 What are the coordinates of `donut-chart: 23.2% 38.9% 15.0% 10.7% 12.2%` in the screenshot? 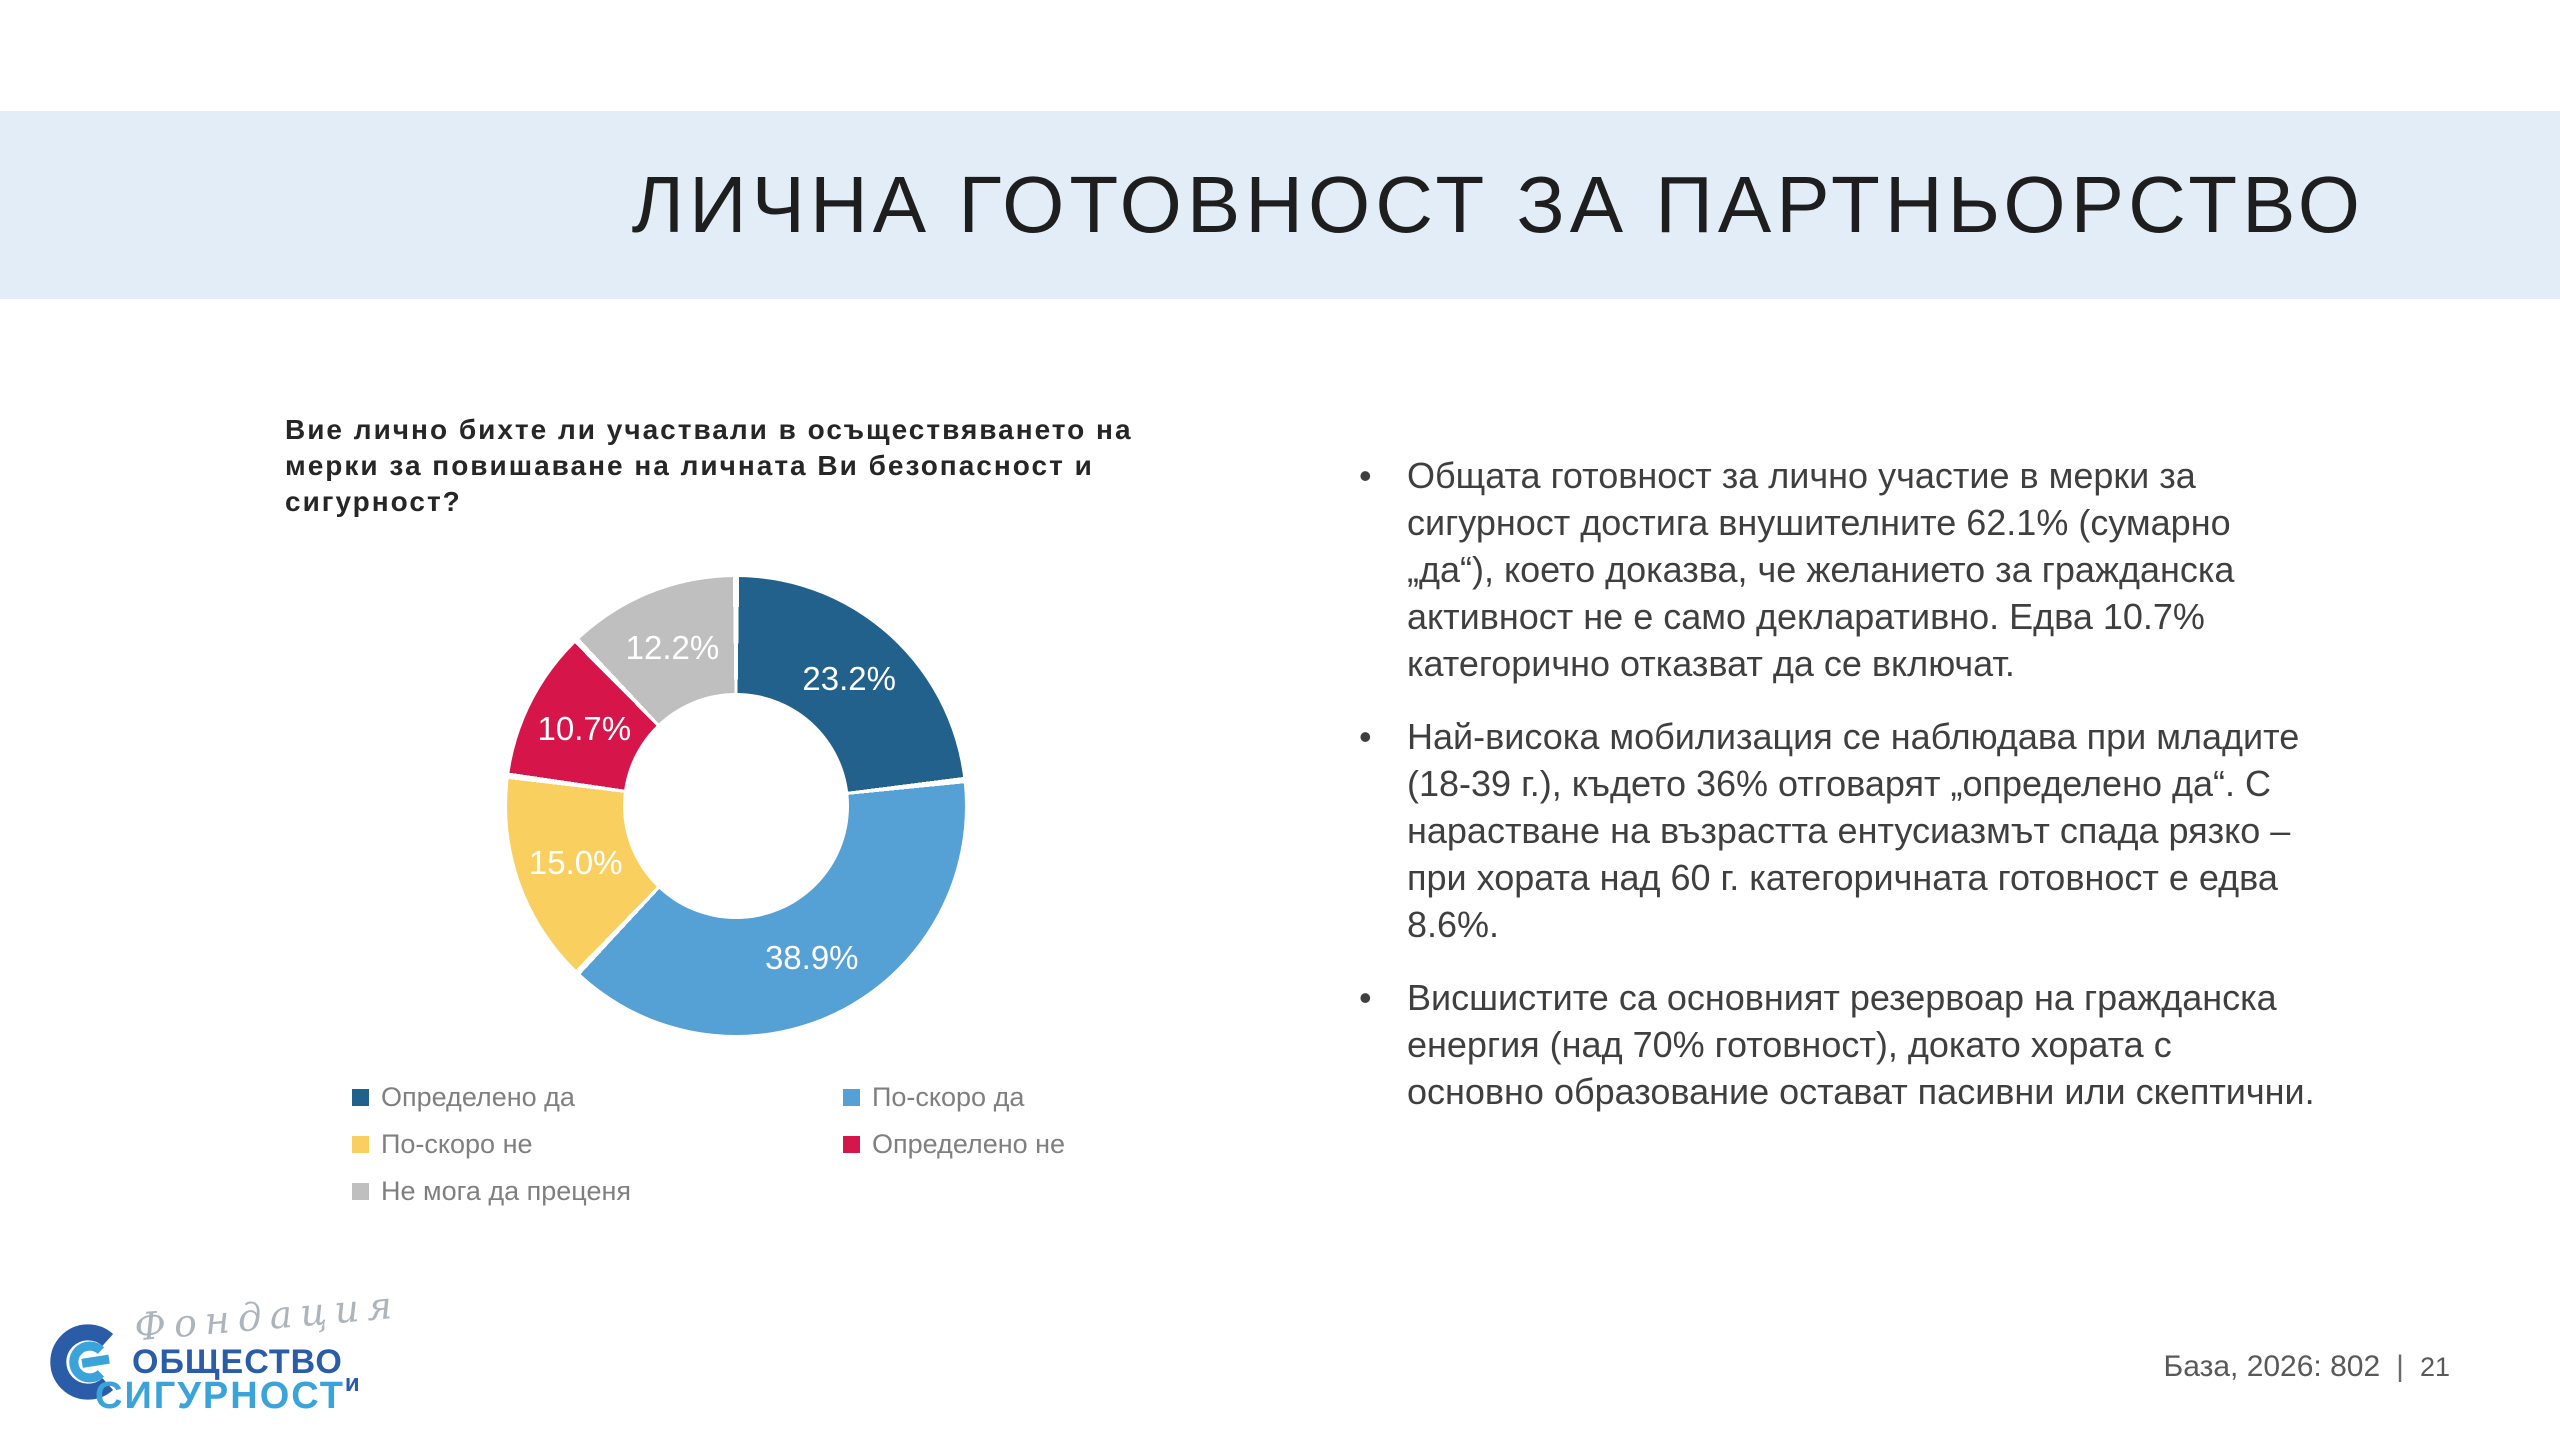 It's located at (736, 806).